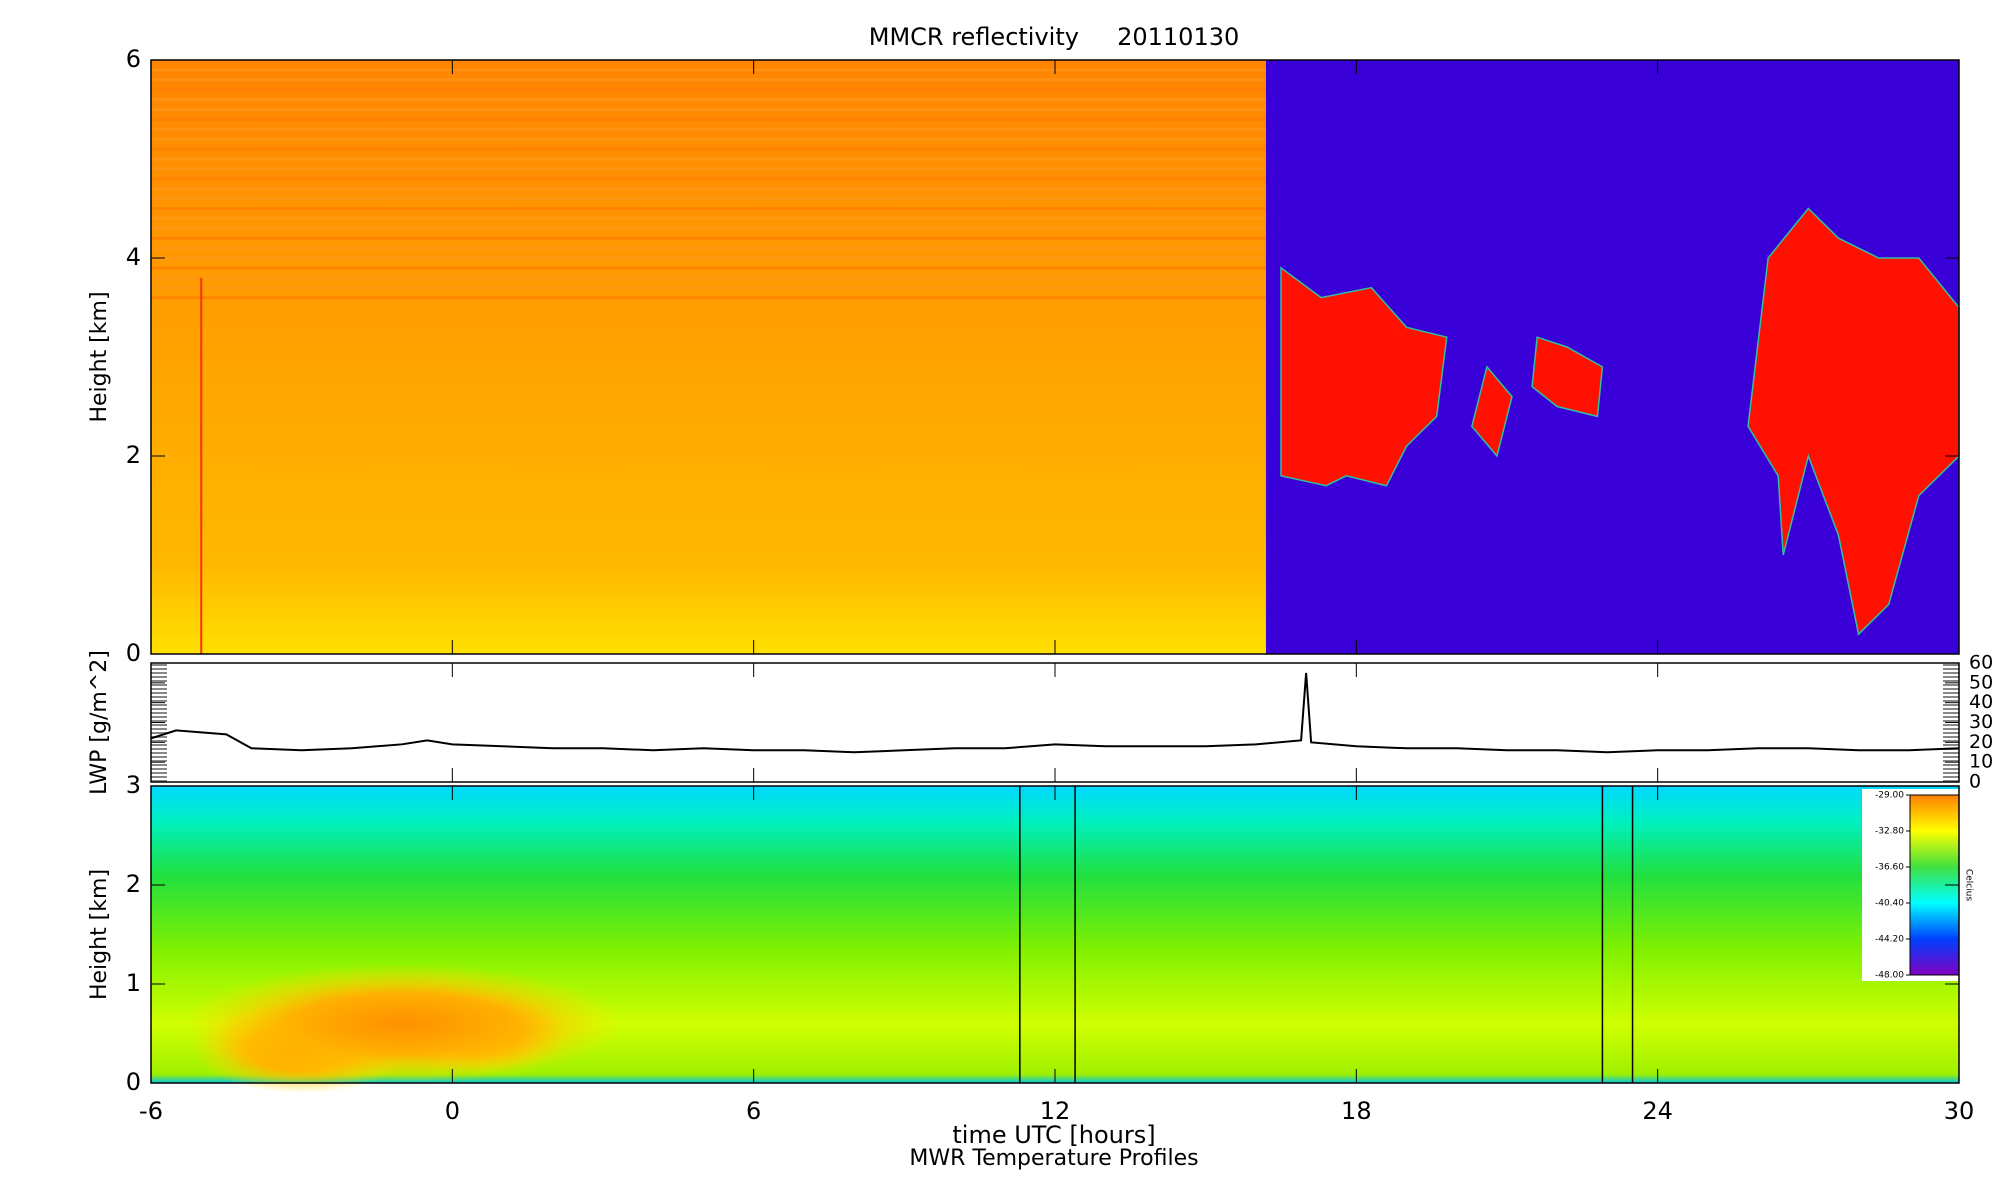  I want to click on y-tick-label: 40, so click(1981, 702).